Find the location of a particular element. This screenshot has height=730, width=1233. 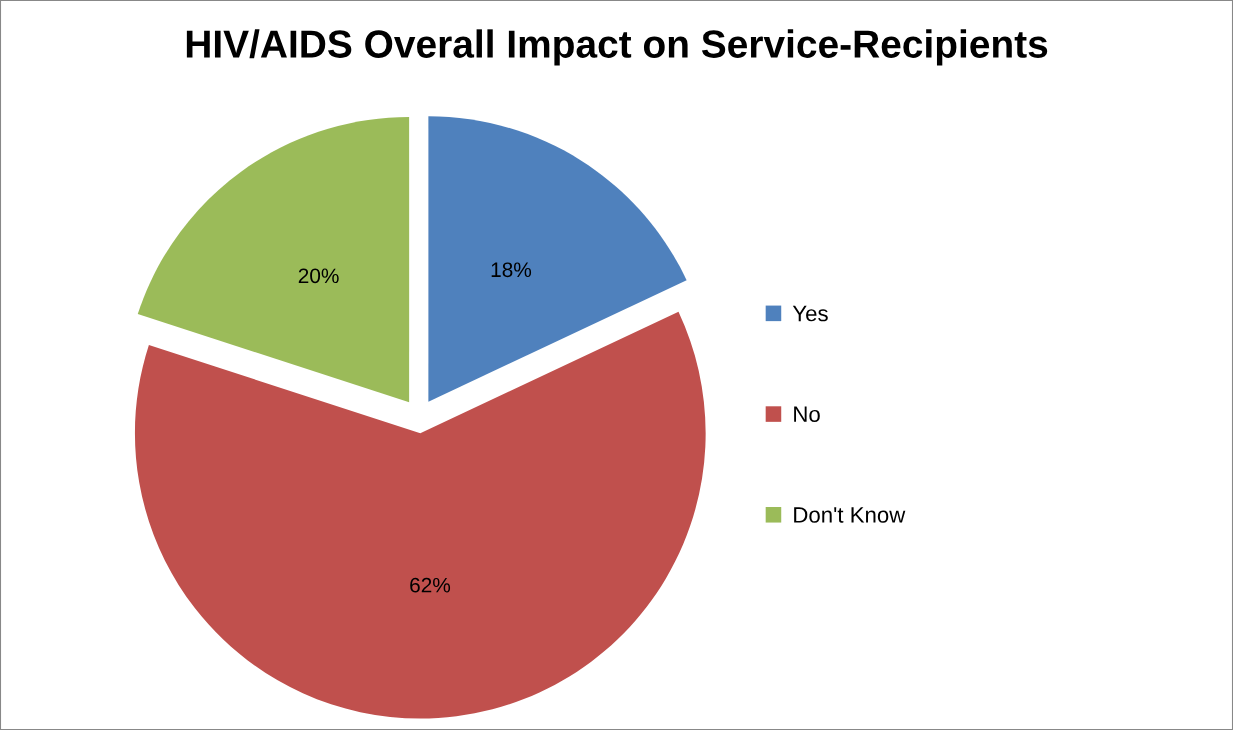

chart-title: HIV/AIDS Overall Impact on Service-Recipients is located at coordinates (617, 47).